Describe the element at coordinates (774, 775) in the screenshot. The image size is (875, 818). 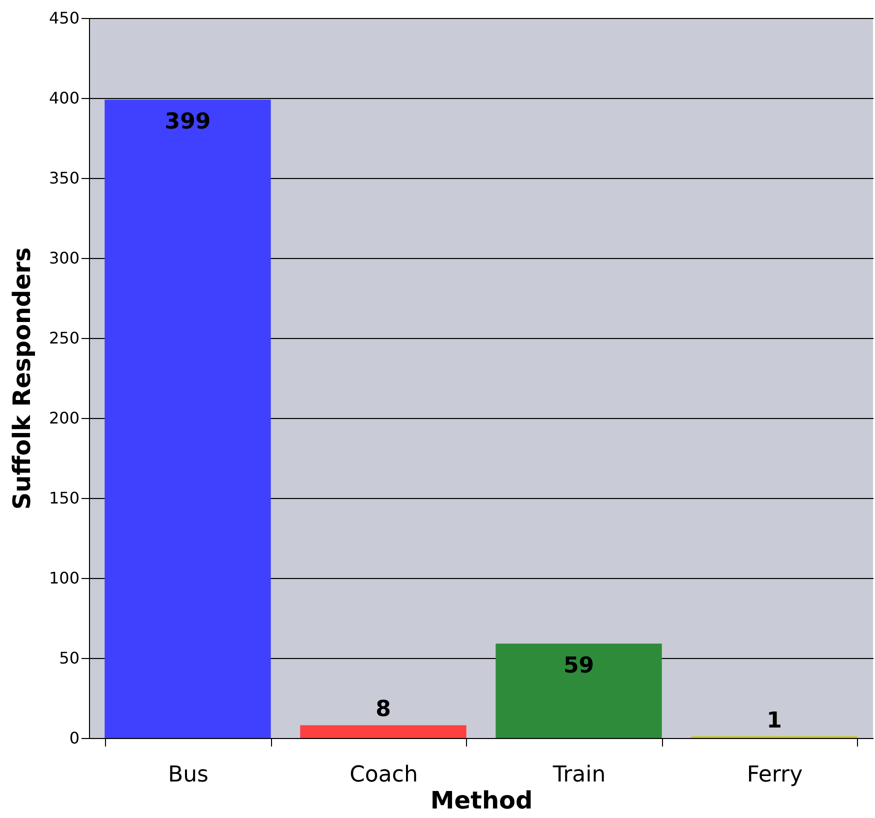
I see `x-tick-label: Ferry` at that location.